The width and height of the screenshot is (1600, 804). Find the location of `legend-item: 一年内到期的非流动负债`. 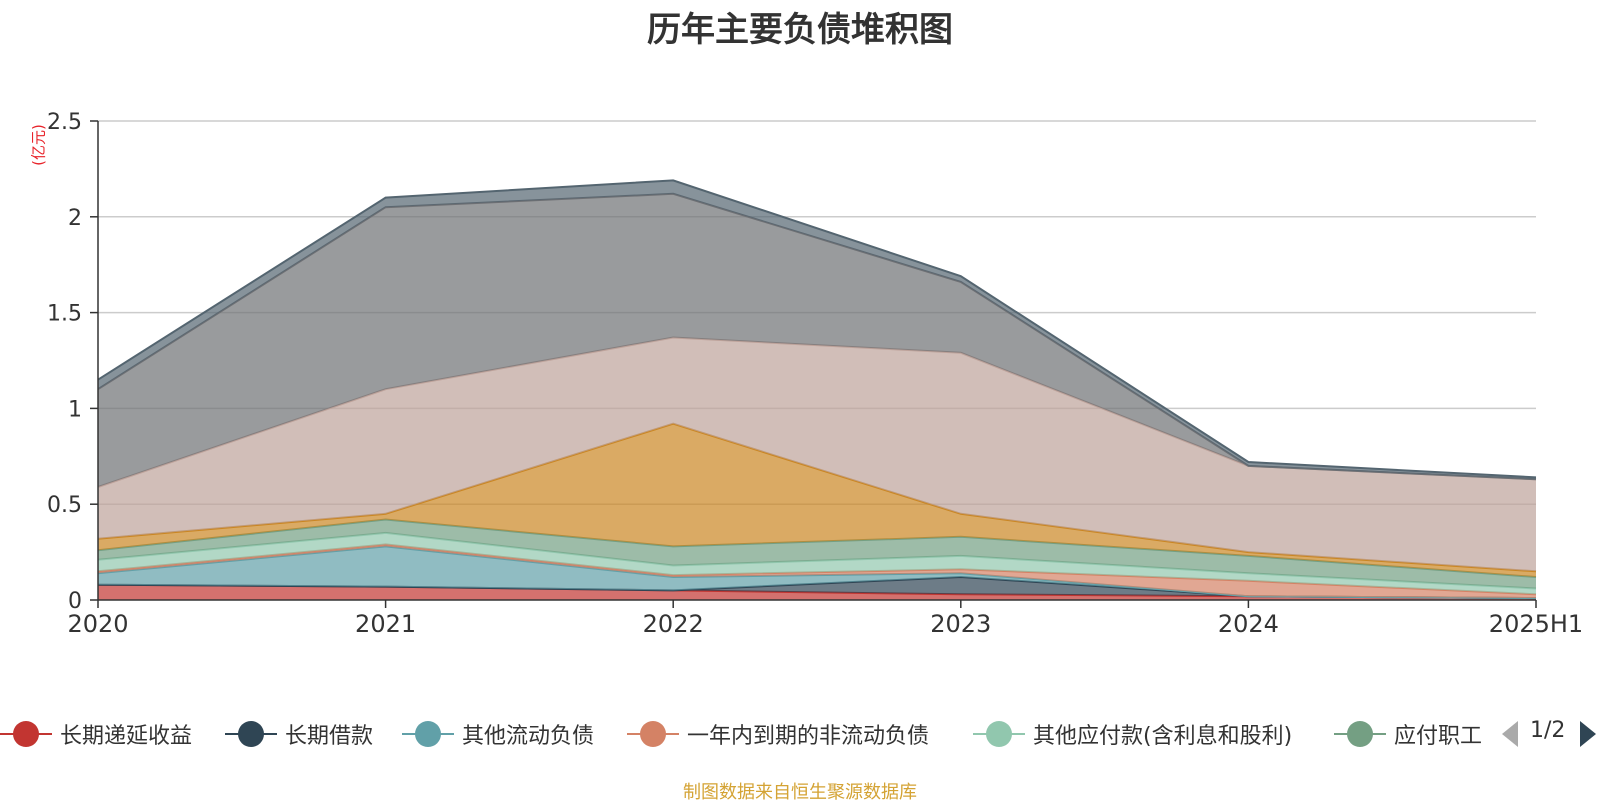

legend-item: 一年内到期的非流动负债 is located at coordinates (778, 734).